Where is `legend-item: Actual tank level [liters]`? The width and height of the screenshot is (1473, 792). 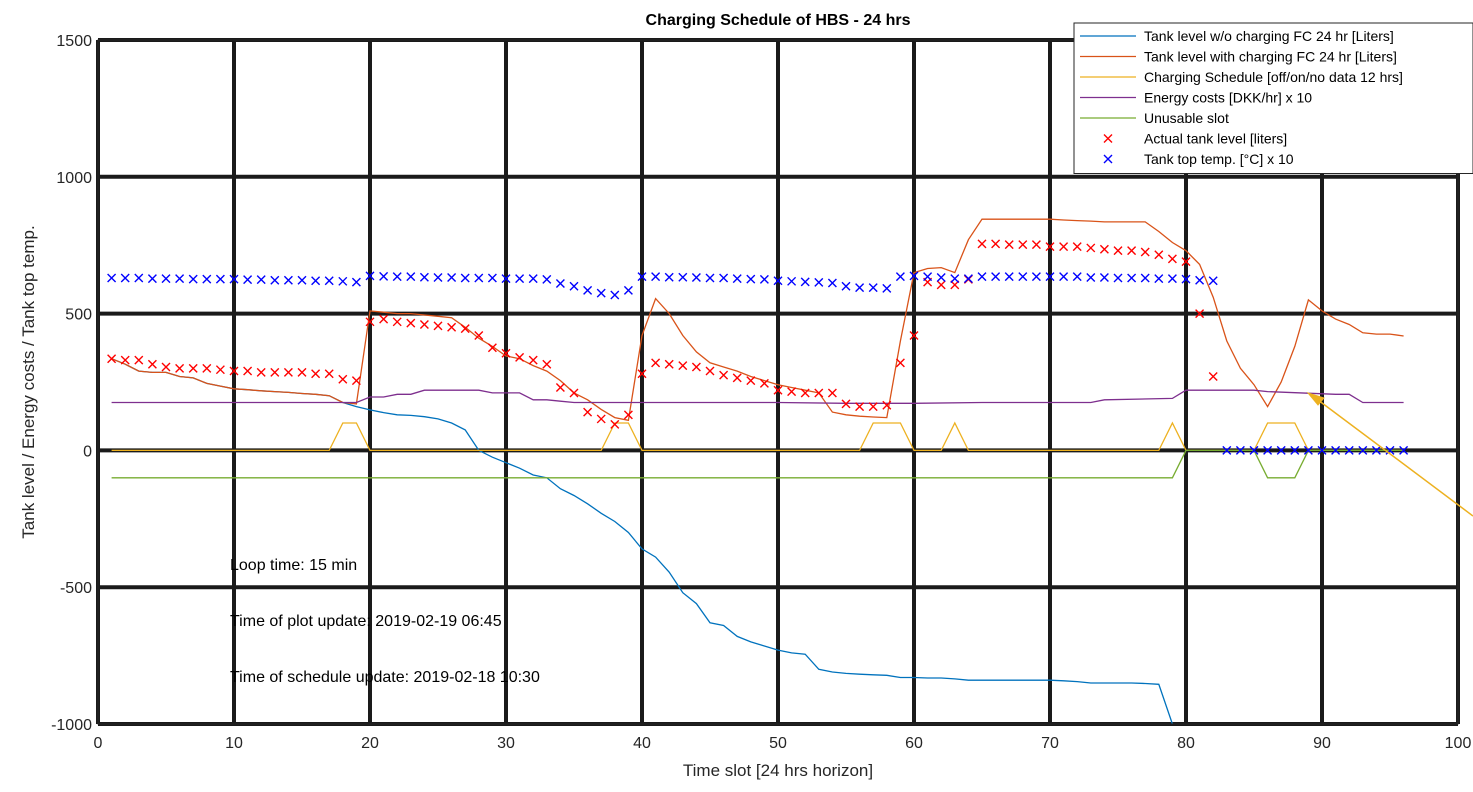 legend-item: Actual tank level [liters] is located at coordinates (1195, 139).